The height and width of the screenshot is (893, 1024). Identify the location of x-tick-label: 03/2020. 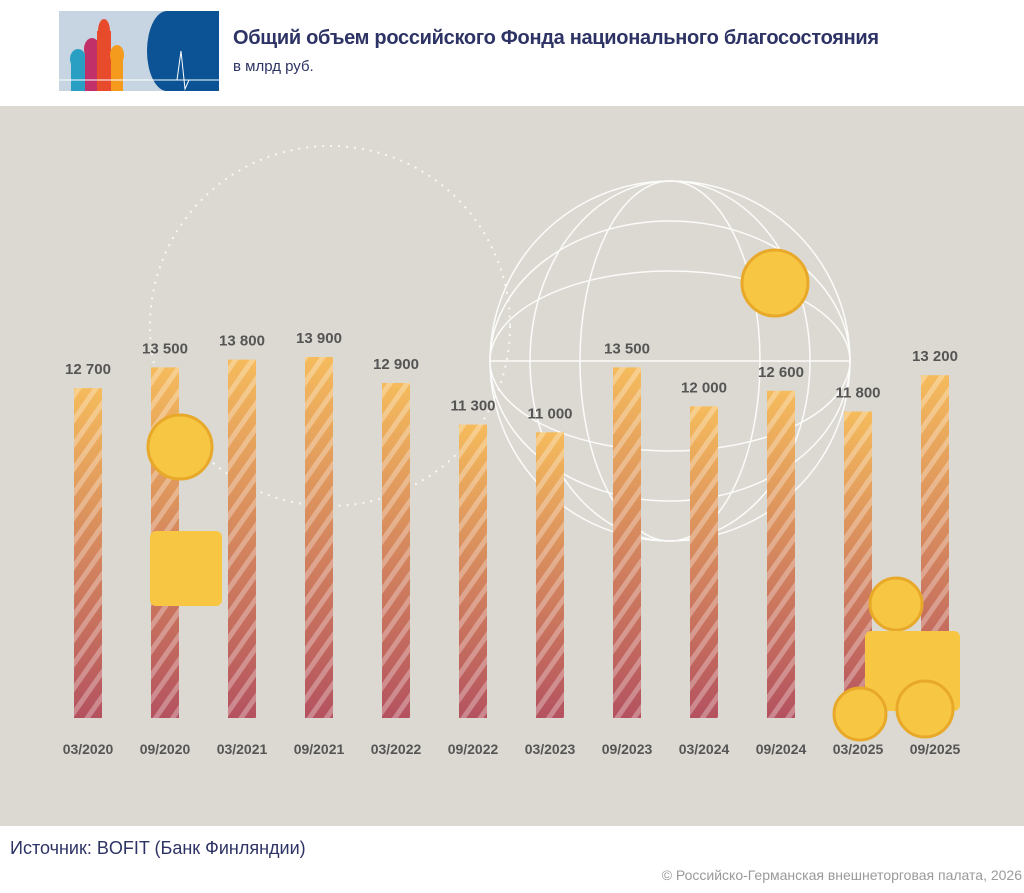
(88, 749).